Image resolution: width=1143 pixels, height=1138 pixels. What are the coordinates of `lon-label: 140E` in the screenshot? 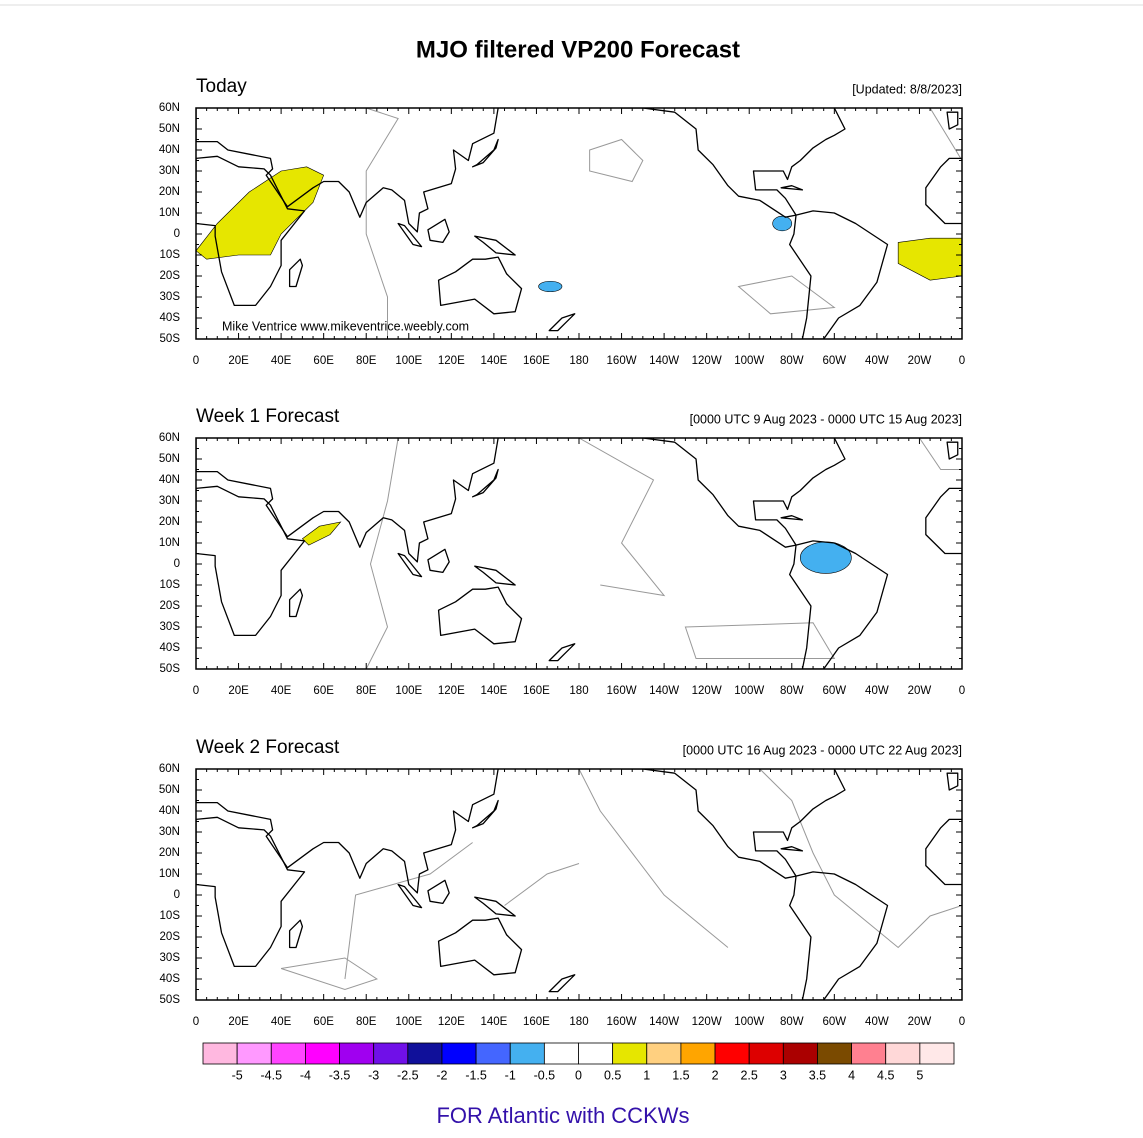 It's located at (493, 361).